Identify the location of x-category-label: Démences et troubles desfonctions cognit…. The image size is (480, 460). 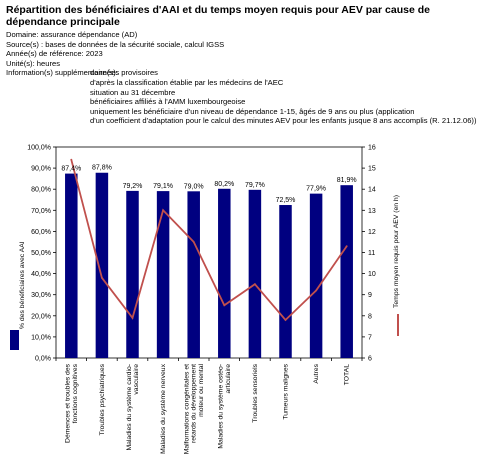
(72, 403).